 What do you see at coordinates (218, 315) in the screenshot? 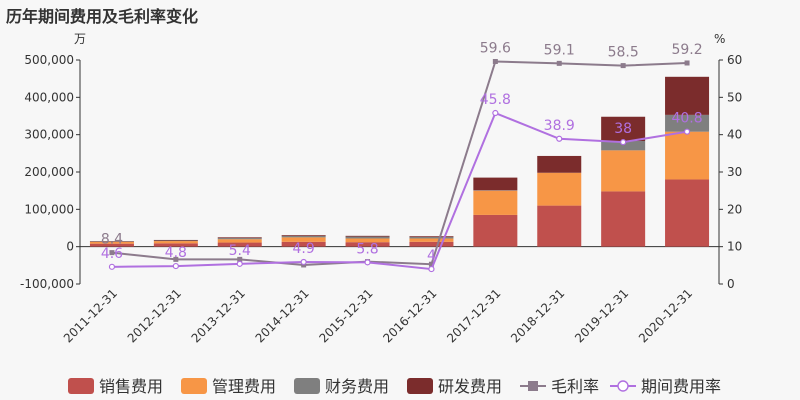
I see `x-tick-label: 2013-12-31` at bounding box center [218, 315].